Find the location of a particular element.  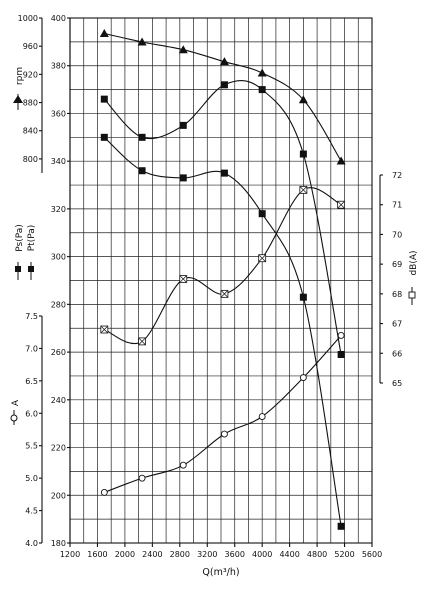

pressure-tick-label: 380 is located at coordinates (58, 66).